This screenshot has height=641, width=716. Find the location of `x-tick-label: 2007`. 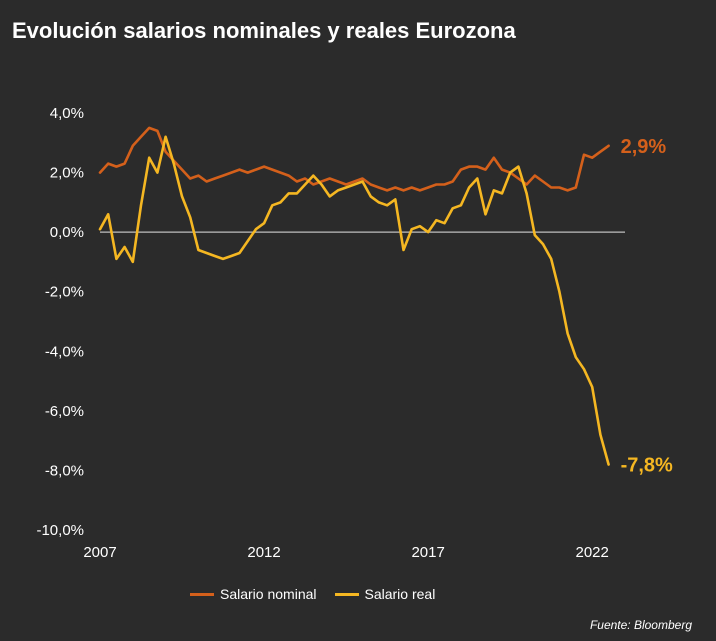

x-tick-label: 2007 is located at coordinates (99, 552).